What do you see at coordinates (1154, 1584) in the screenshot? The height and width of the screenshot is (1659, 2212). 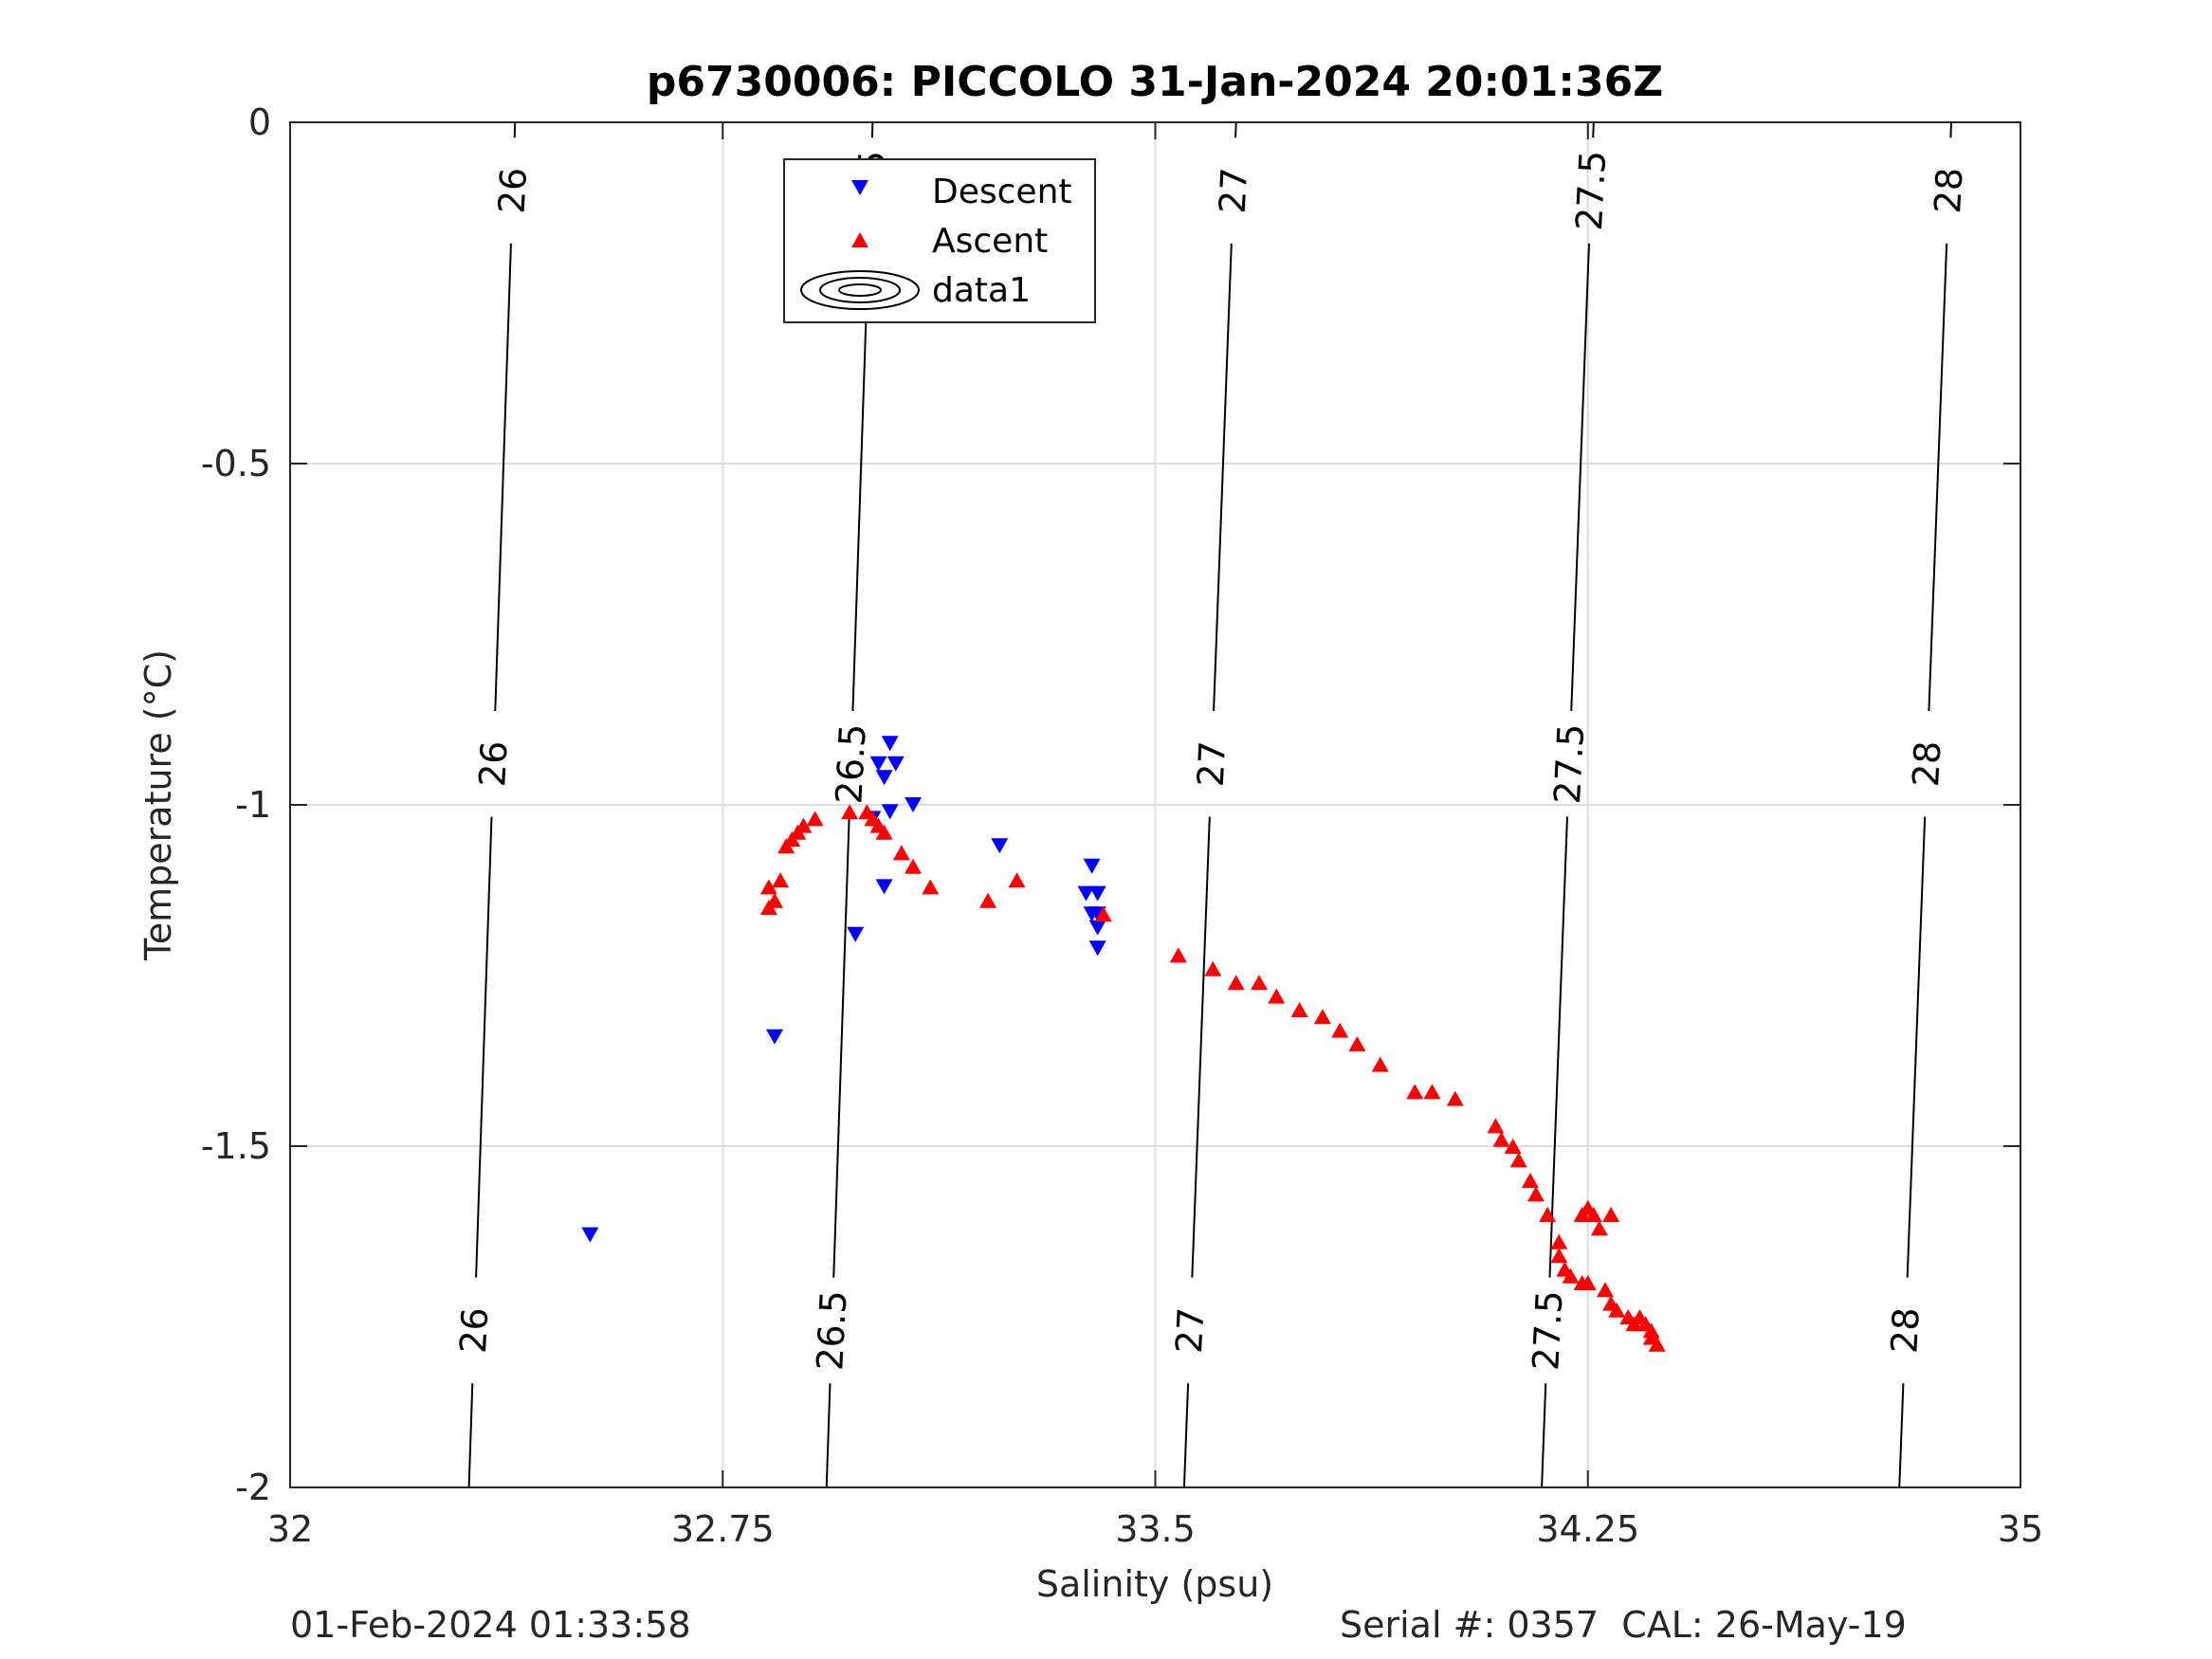 I see `x-axis-label: Salinity (psu)` at bounding box center [1154, 1584].